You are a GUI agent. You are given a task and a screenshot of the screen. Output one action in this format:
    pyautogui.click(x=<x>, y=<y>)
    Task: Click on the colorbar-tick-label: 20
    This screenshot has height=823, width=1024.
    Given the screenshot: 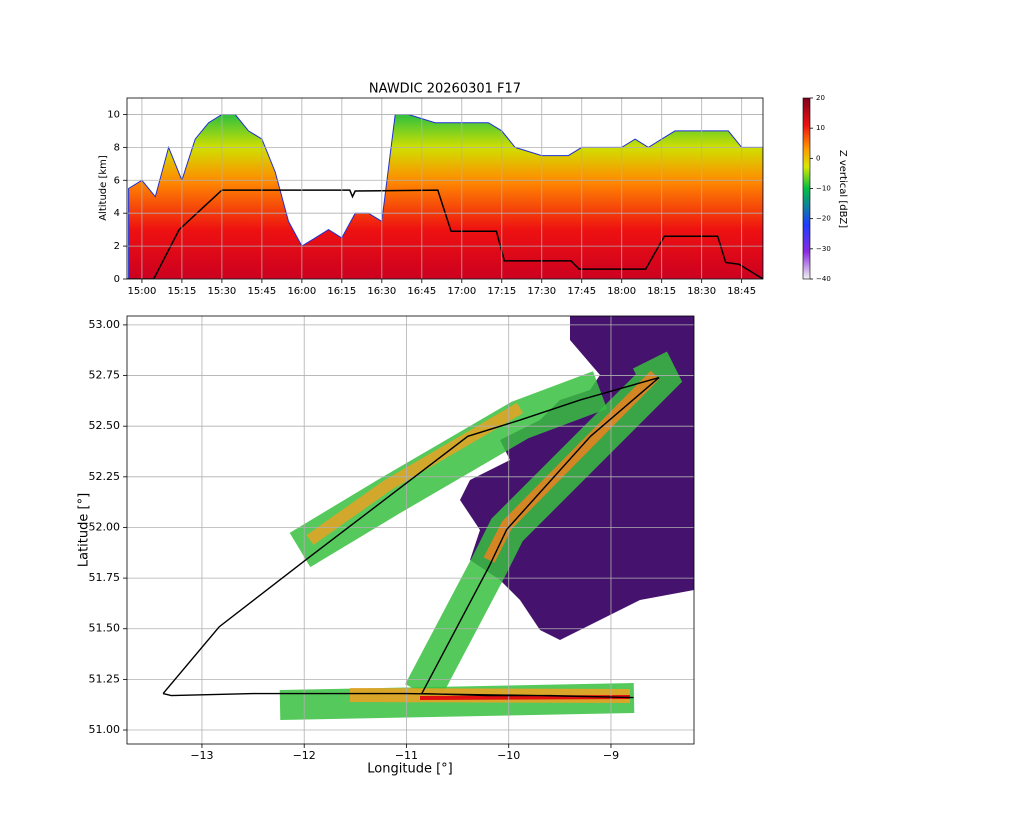 What is the action you would take?
    pyautogui.click(x=820, y=98)
    